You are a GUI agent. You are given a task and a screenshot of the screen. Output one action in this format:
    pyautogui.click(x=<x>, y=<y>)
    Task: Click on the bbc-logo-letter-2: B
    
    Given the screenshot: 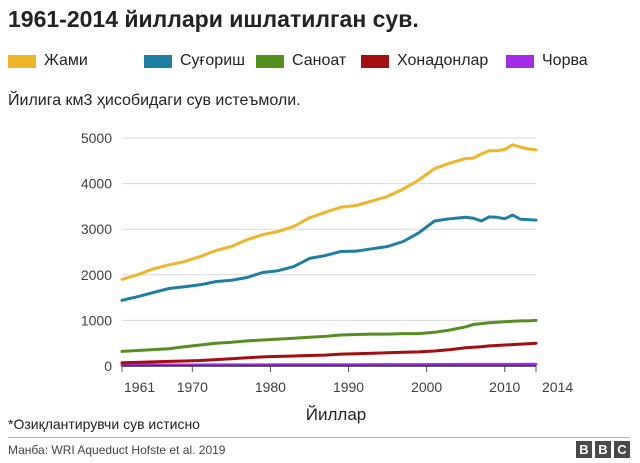 What is the action you would take?
    pyautogui.click(x=603, y=449)
    